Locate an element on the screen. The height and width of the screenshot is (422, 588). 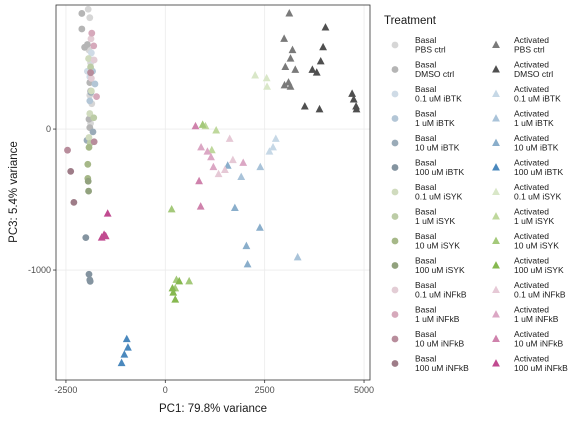
x-tick-label: 0 is located at coordinates (165, 390).